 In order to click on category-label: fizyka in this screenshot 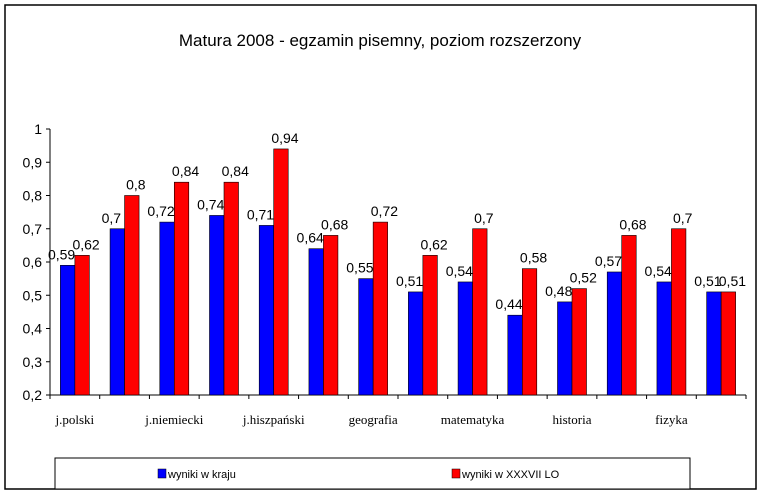, I will do `click(671, 419)`.